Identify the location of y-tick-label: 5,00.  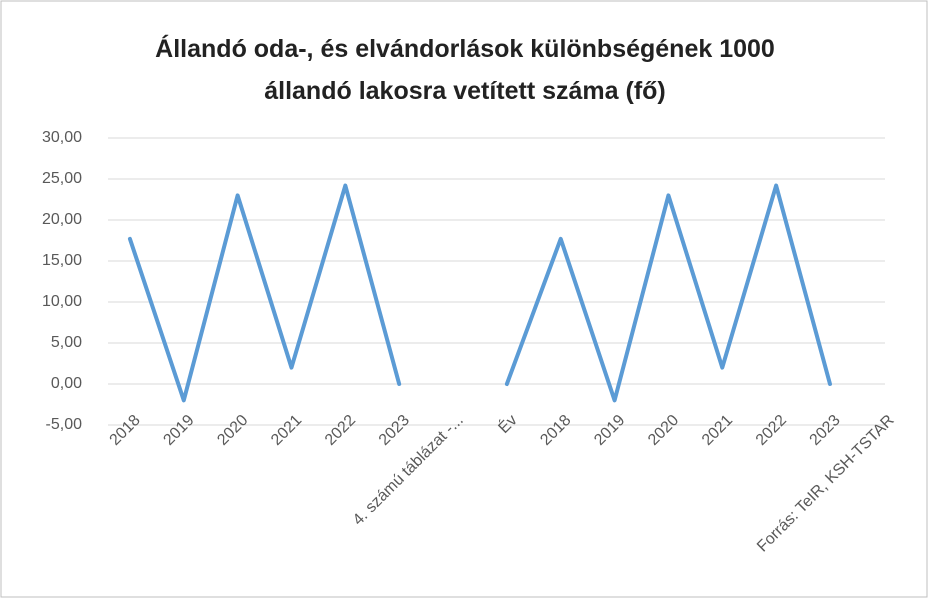
(66, 342).